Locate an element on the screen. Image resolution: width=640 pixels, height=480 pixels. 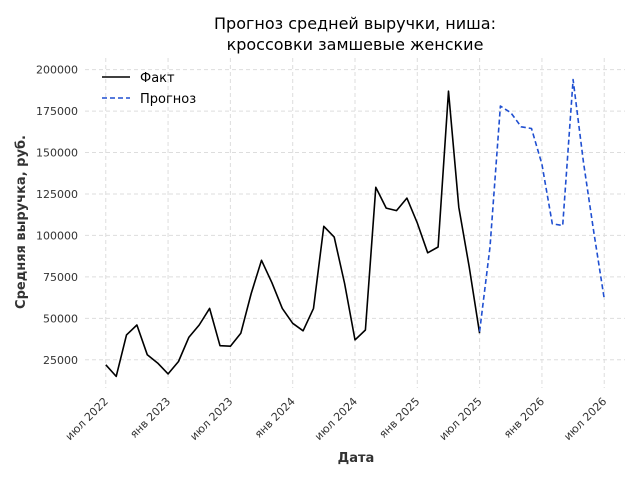
x-tick-label: июл 2024 is located at coordinates (336, 419).